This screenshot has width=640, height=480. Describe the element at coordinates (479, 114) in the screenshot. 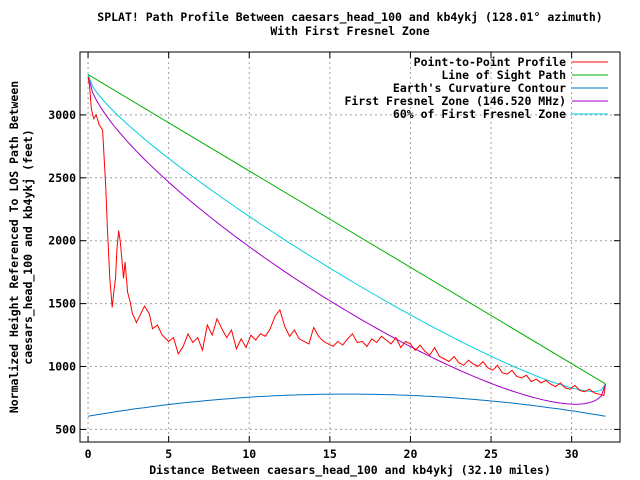

I see `legend-label: 60% of First Fresnel Zone` at that location.